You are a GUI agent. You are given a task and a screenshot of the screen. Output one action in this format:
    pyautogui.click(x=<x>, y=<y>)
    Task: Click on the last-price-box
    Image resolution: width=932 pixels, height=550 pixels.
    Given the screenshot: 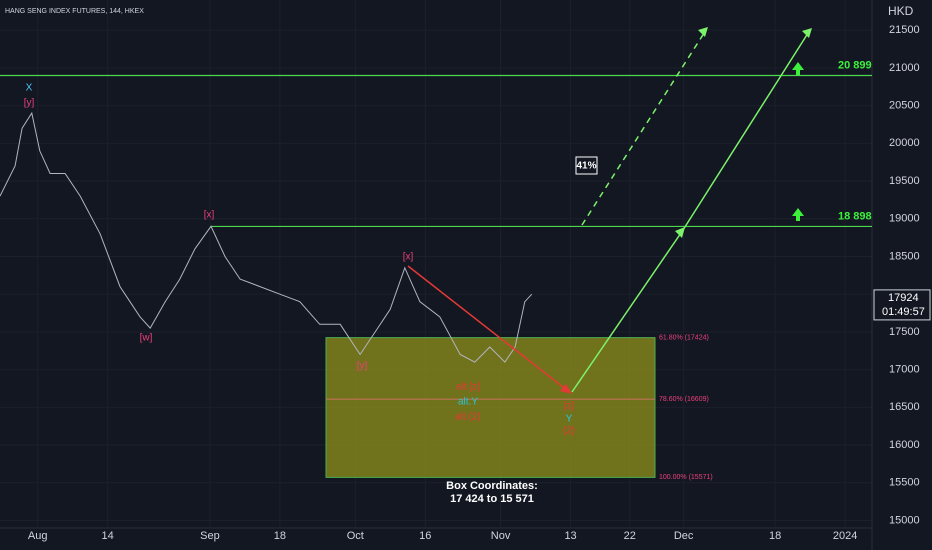 What is the action you would take?
    pyautogui.click(x=902, y=305)
    